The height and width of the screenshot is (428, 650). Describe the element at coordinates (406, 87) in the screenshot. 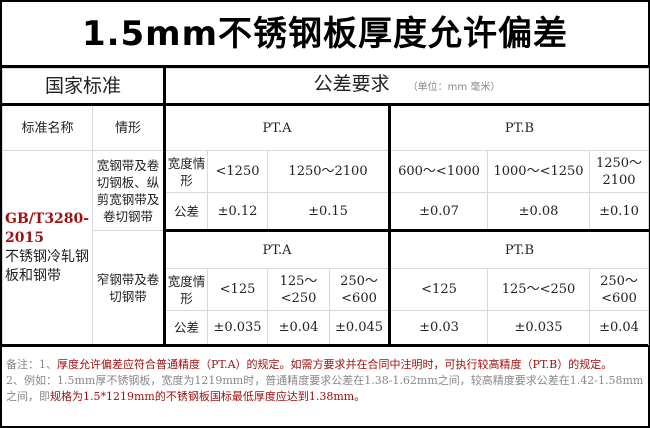

I see `tolerance-header: 公差要求 （单位：mm 毫米）` at that location.